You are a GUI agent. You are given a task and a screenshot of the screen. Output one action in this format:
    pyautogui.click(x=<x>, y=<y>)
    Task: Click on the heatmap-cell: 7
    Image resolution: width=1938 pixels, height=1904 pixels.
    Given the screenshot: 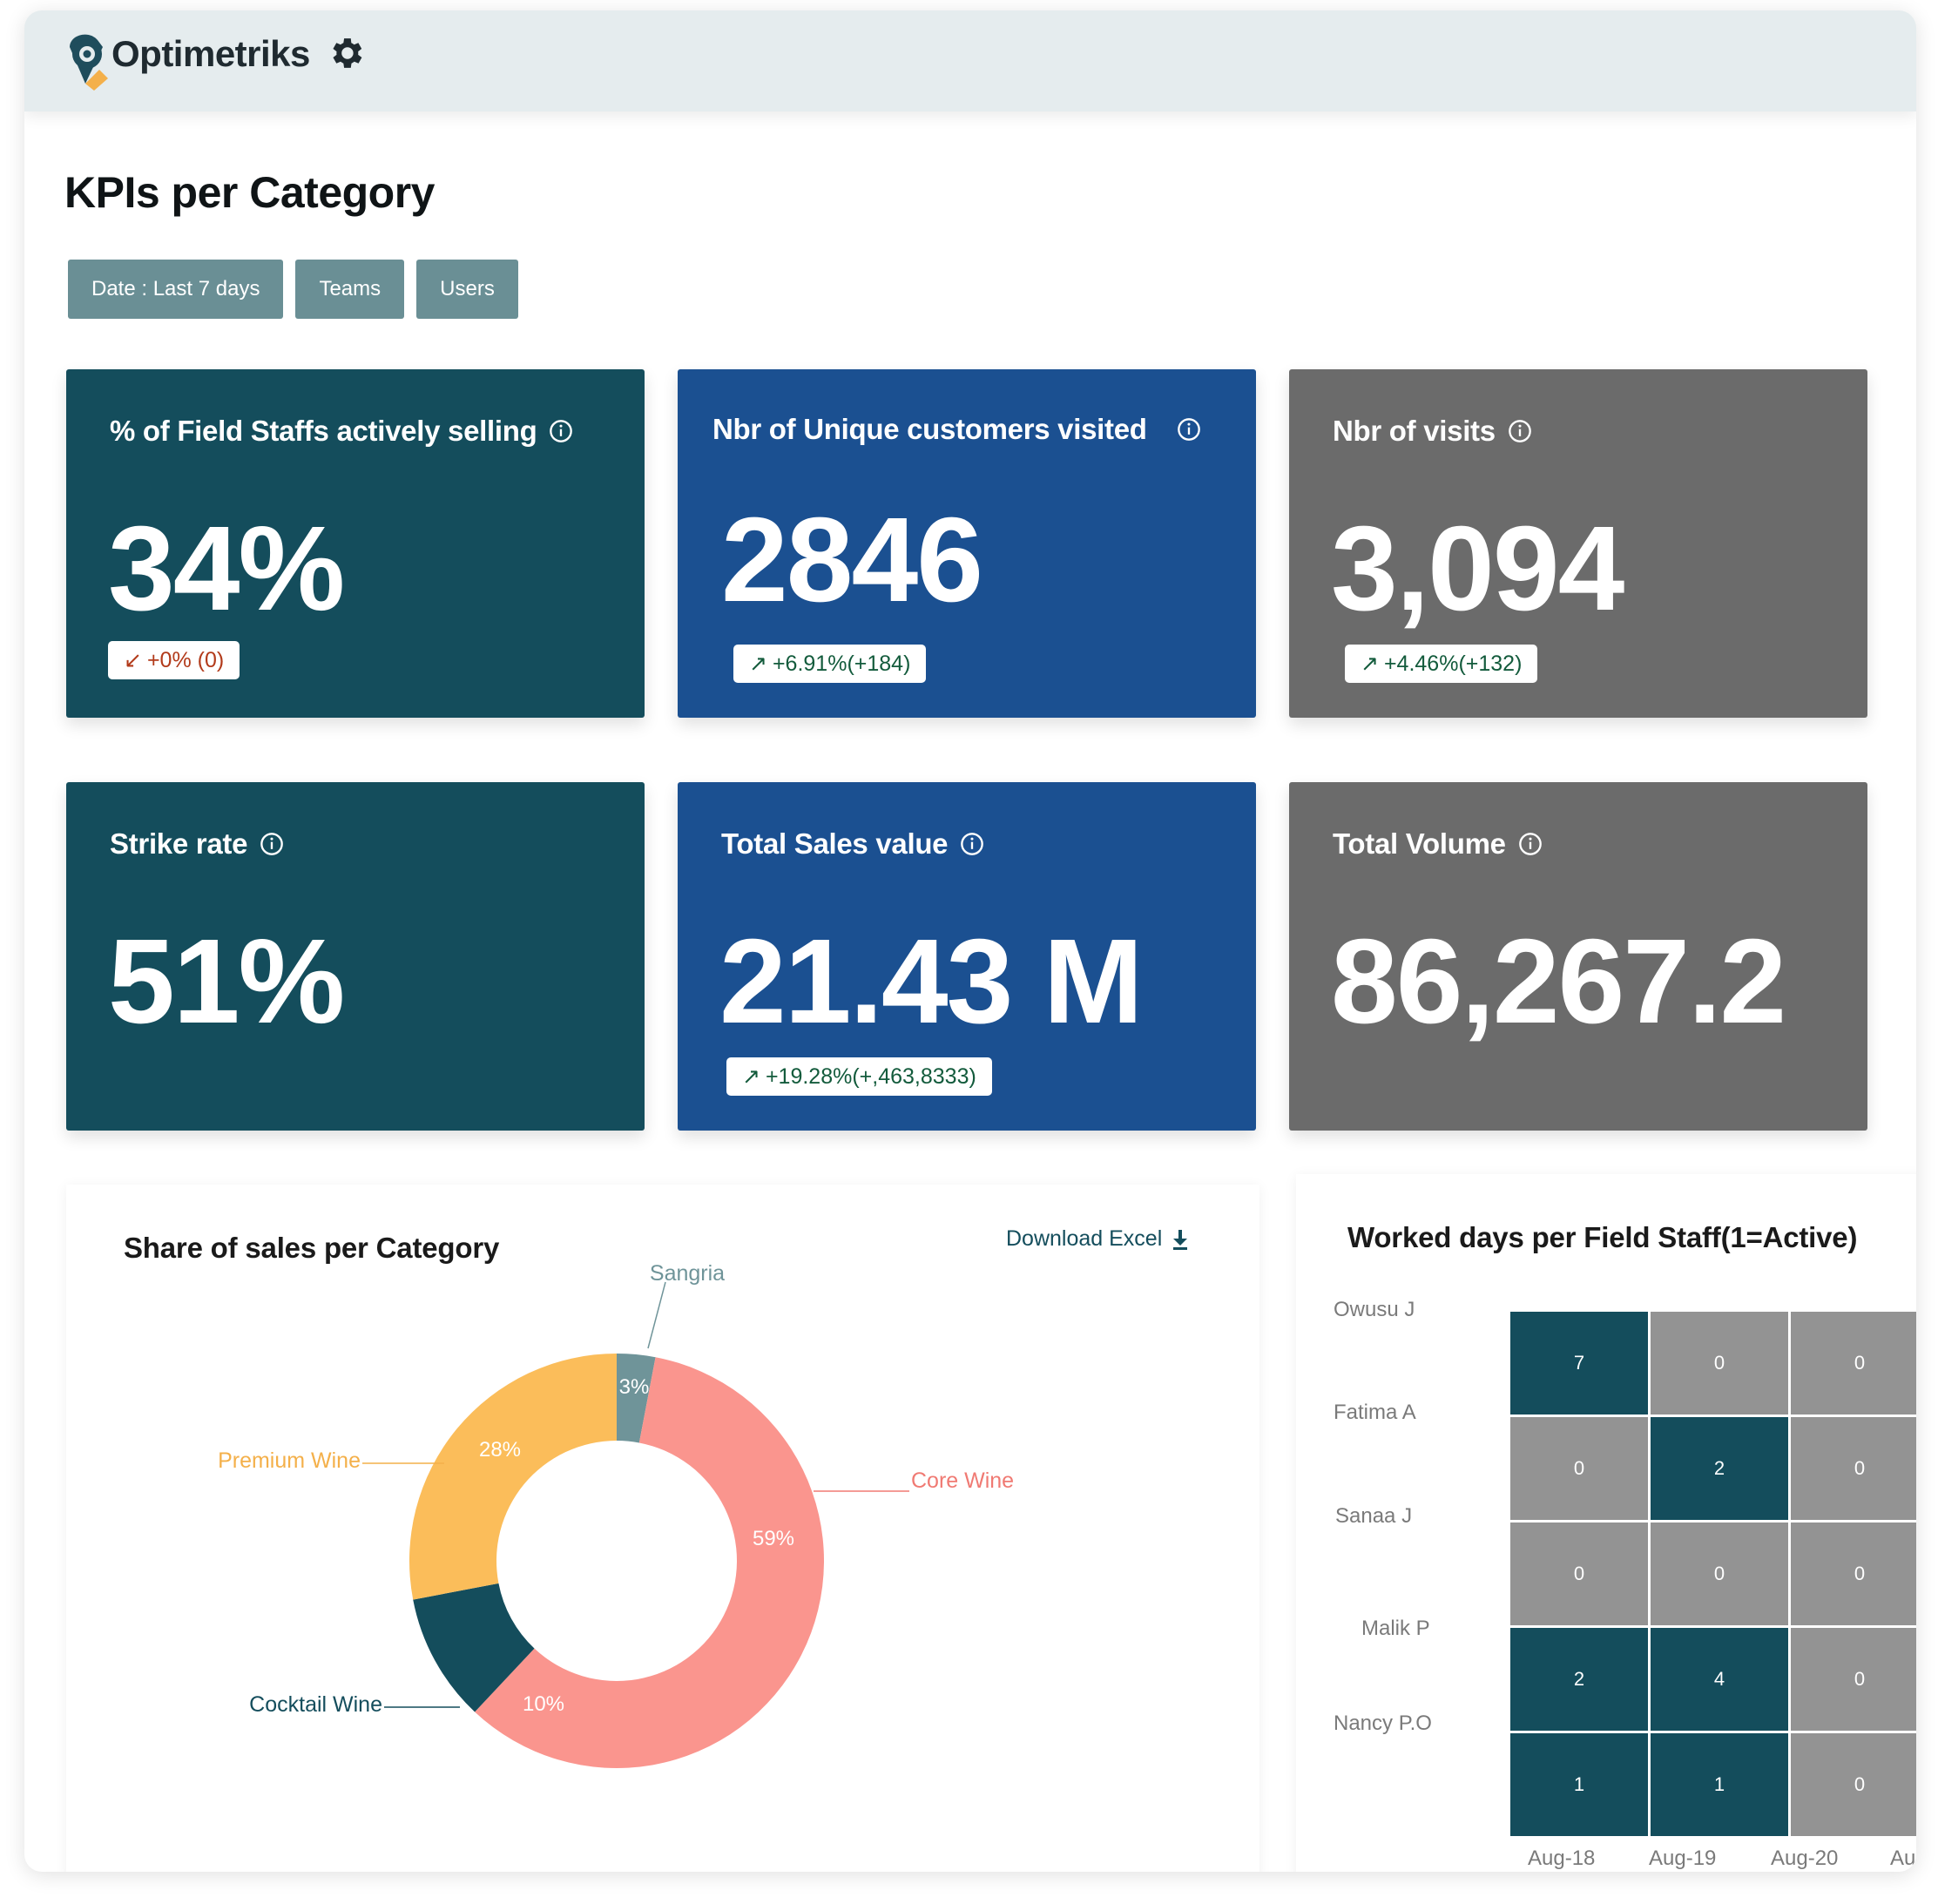 What is the action you would take?
    pyautogui.click(x=1579, y=1363)
    